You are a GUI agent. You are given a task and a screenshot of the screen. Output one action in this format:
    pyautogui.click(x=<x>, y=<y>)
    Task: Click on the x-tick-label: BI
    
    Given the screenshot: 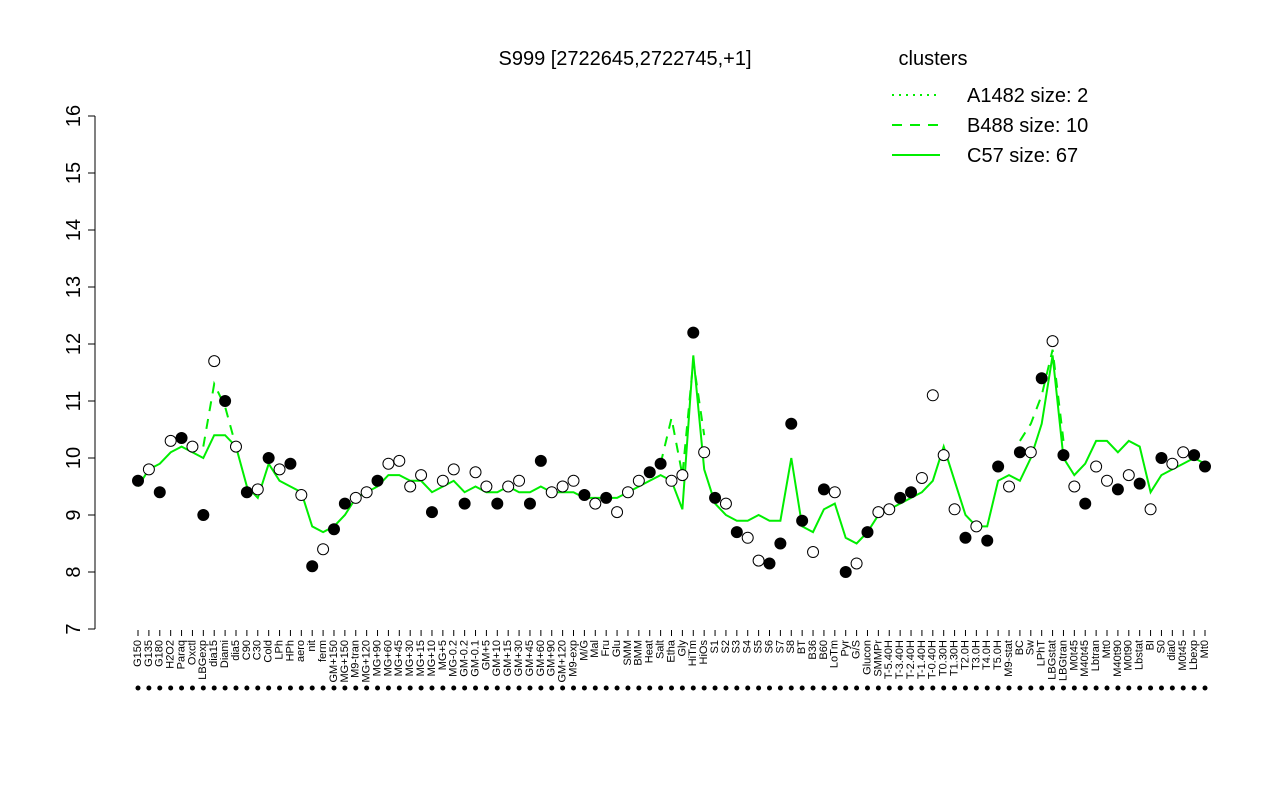 What is the action you would take?
    pyautogui.click(x=1150, y=645)
    